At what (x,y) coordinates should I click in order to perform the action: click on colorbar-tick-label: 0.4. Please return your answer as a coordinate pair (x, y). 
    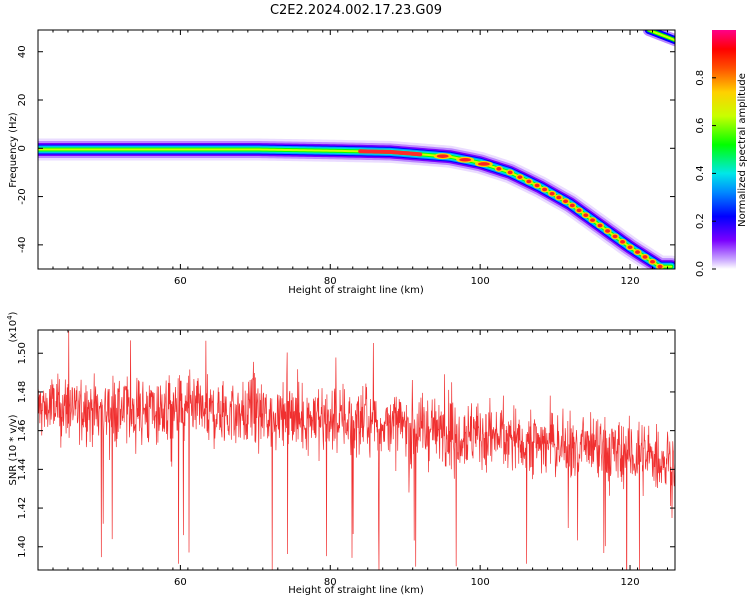
    Looking at the image, I should click on (700, 173).